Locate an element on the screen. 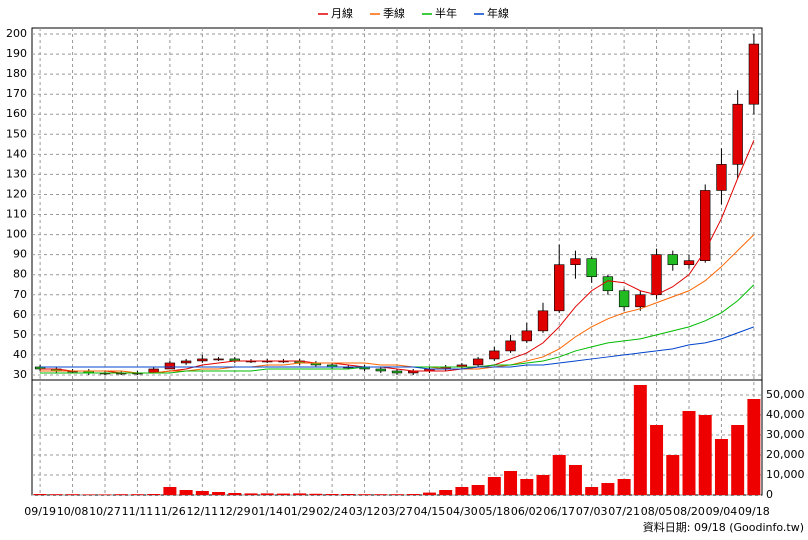 The width and height of the screenshot is (808, 540). ma-line is located at coordinates (397, 348).